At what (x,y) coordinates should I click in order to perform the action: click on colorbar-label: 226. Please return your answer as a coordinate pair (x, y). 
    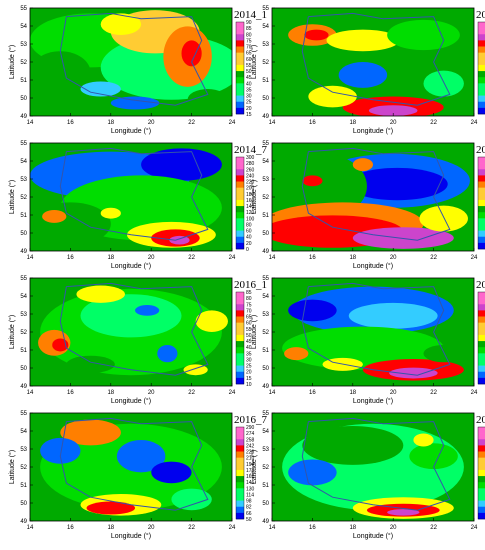
    Looking at the image, I should click on (250, 453).